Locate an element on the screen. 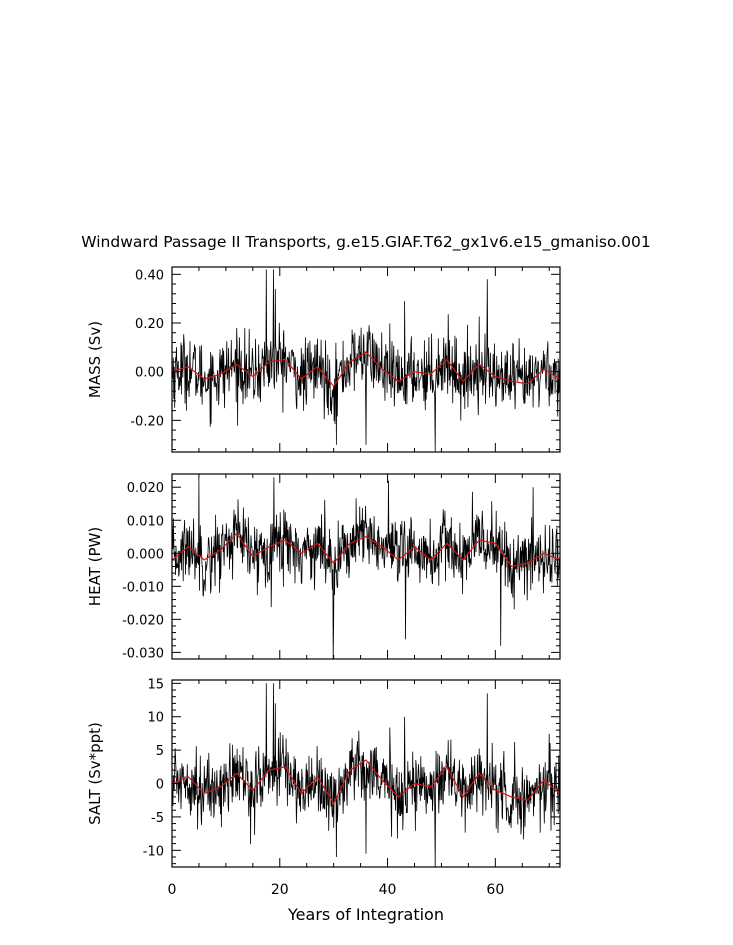  y-axis-label: SALT (Sv*ppt) is located at coordinates (95, 773).